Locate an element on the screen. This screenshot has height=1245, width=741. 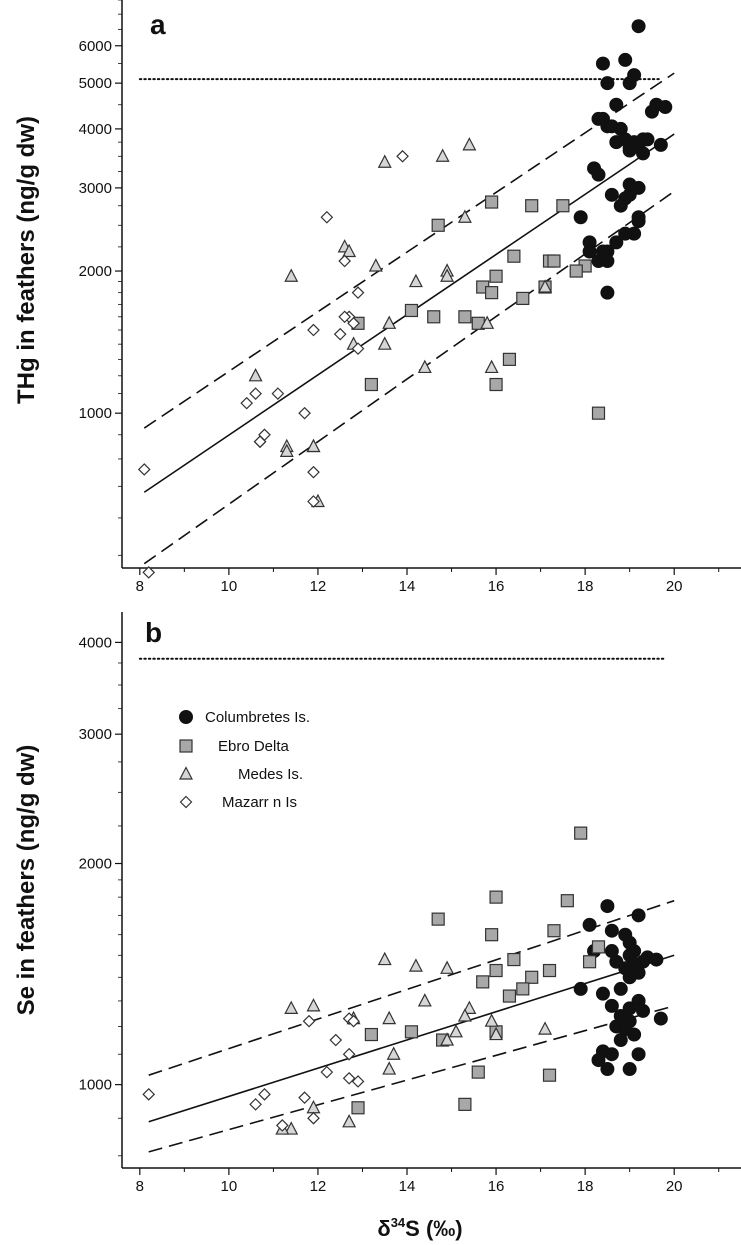
x-tick-label: 10 is located at coordinates (229, 1186).